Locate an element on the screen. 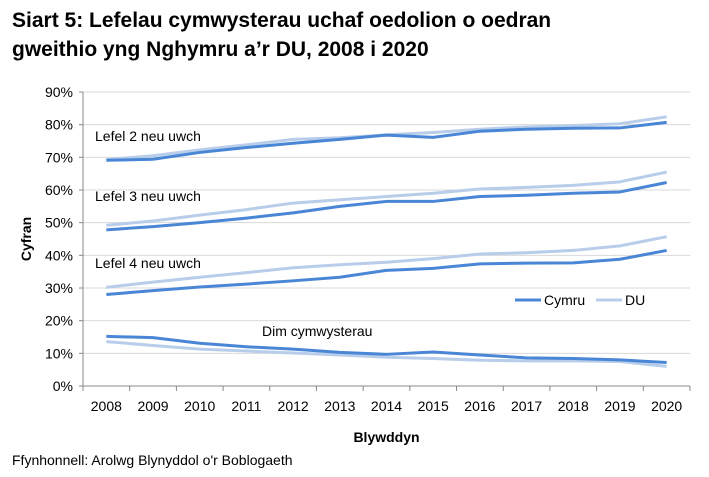  x-tick-label: 2012 is located at coordinates (293, 406).